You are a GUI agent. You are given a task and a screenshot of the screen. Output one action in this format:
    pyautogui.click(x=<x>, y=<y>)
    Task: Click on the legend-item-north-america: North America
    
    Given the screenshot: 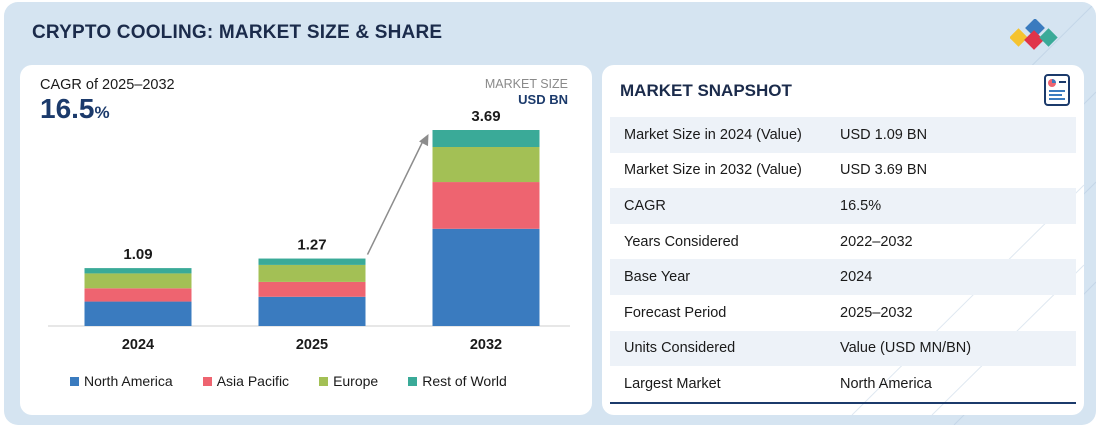 What is the action you would take?
    pyautogui.click(x=121, y=381)
    